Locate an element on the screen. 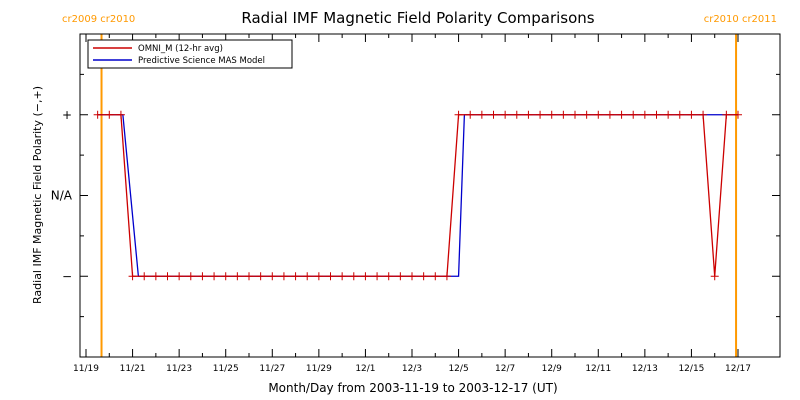 Image resolution: width=800 pixels, height=400 pixels. x-tick-label-12: 12/13 is located at coordinates (645, 369).